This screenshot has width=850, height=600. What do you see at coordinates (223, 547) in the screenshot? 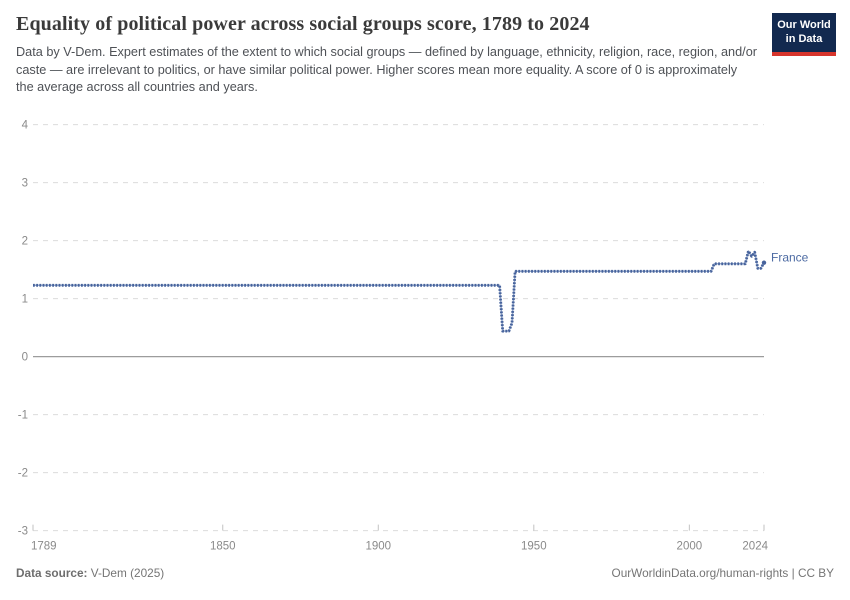
I see `x-axis-label-1850: 1850` at bounding box center [223, 547].